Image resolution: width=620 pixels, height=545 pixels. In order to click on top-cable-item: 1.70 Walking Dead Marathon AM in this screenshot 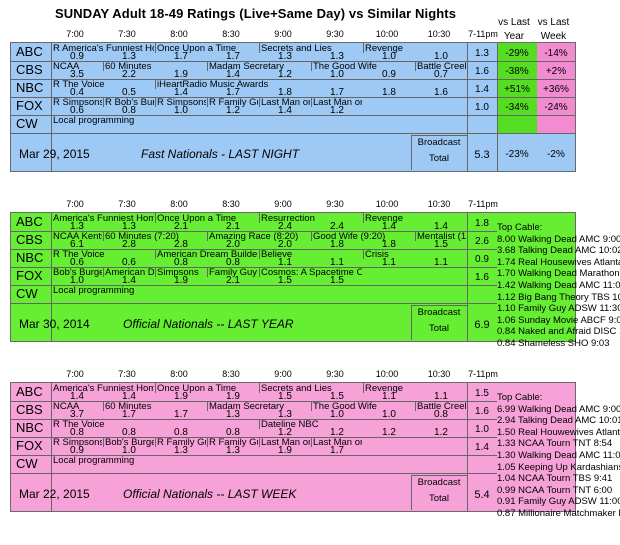, I will do `click(558, 274)`.